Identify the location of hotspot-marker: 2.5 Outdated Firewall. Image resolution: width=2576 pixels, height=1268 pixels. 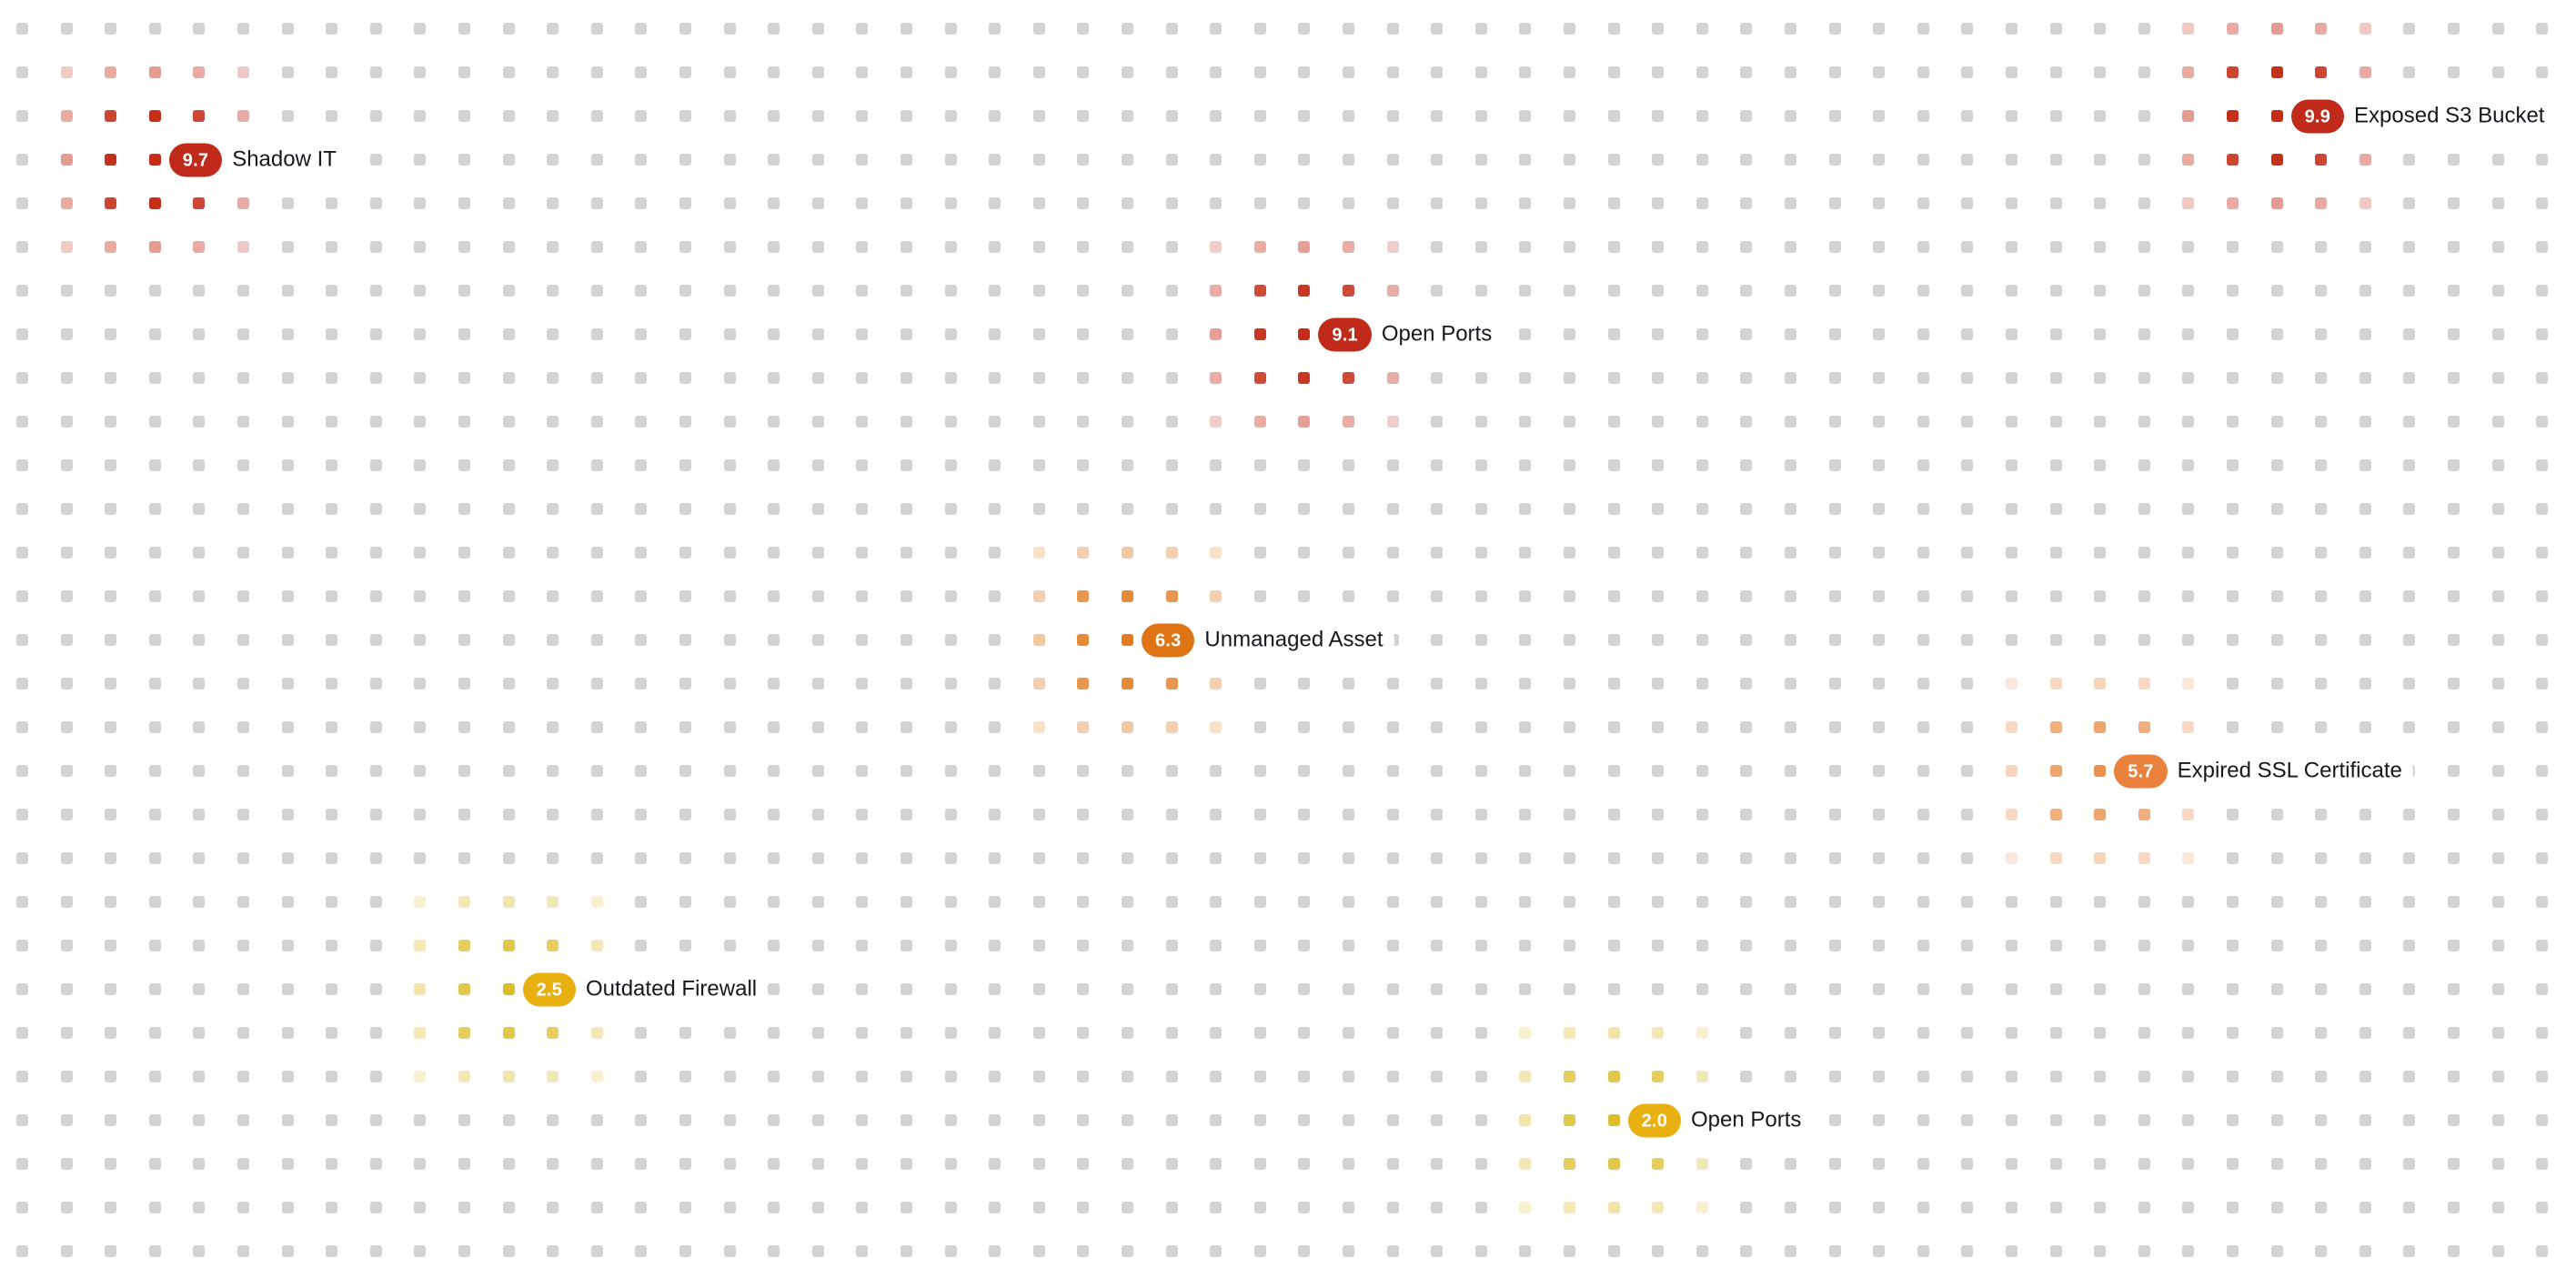
(643, 989).